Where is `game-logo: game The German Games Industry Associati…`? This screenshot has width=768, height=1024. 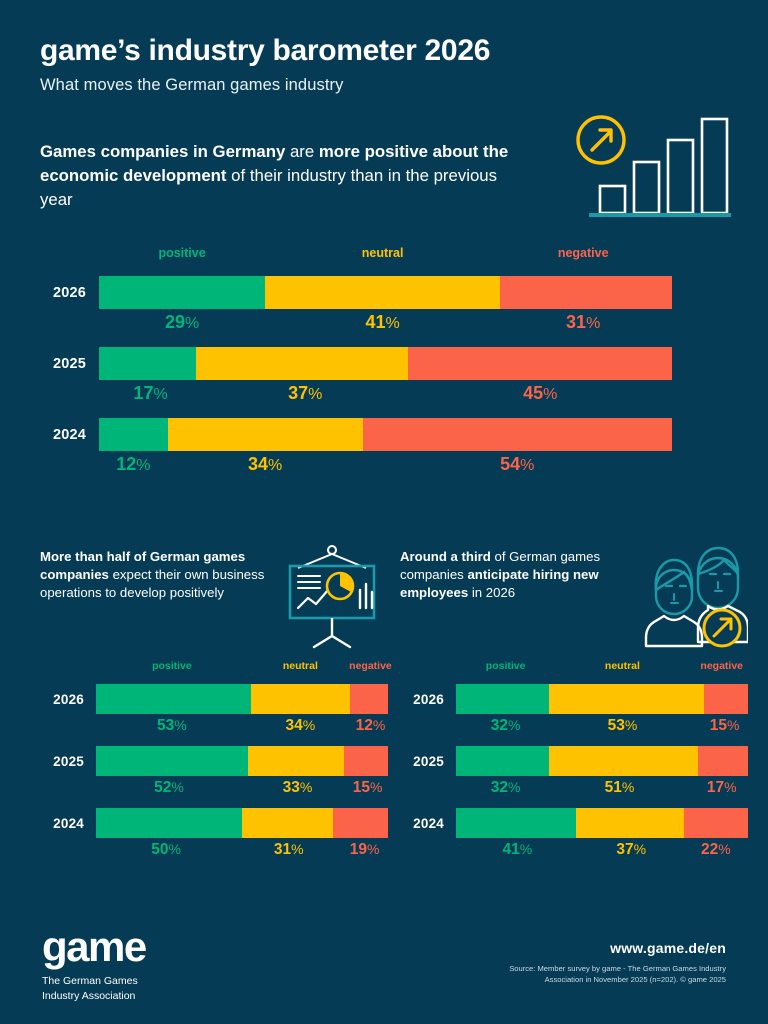
game-logo: game The German Games Industry Associati… is located at coordinates (94, 963).